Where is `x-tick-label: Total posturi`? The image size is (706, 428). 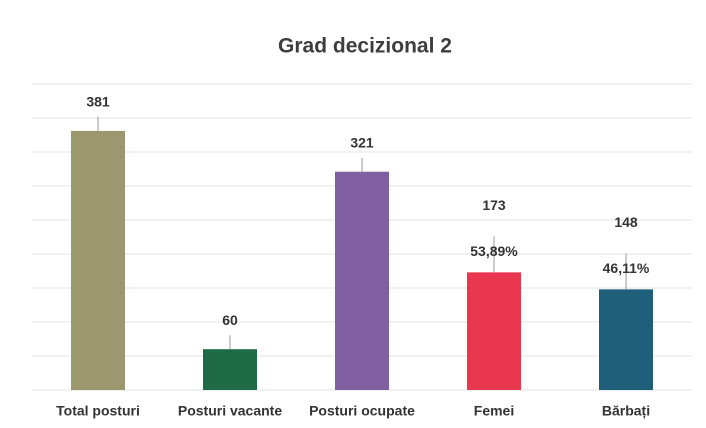 x-tick-label: Total posturi is located at coordinates (98, 411).